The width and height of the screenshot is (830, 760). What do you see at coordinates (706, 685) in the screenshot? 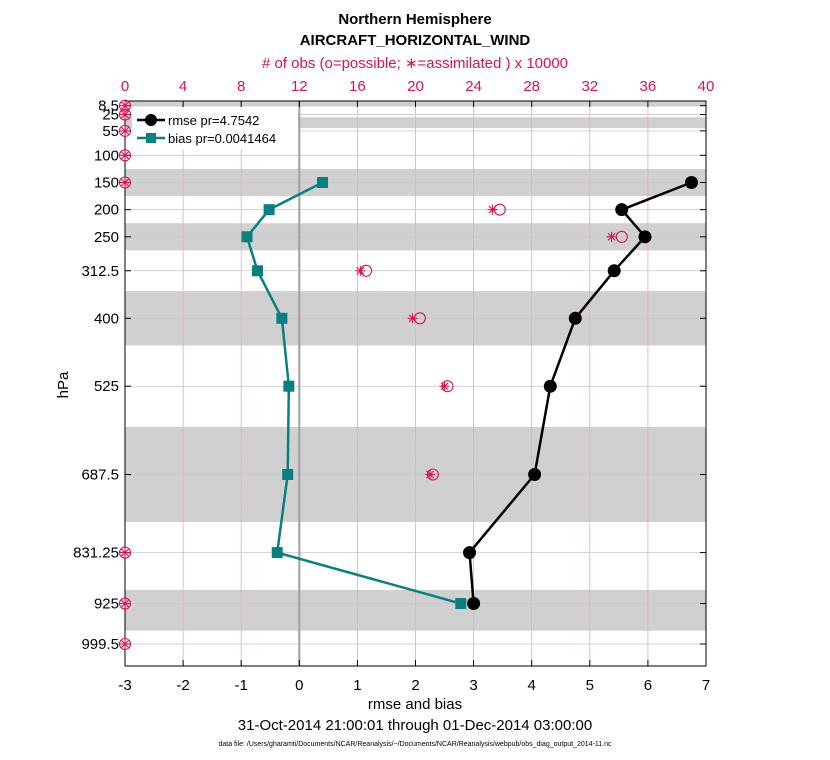
I see `x-tick-label: 7` at bounding box center [706, 685].